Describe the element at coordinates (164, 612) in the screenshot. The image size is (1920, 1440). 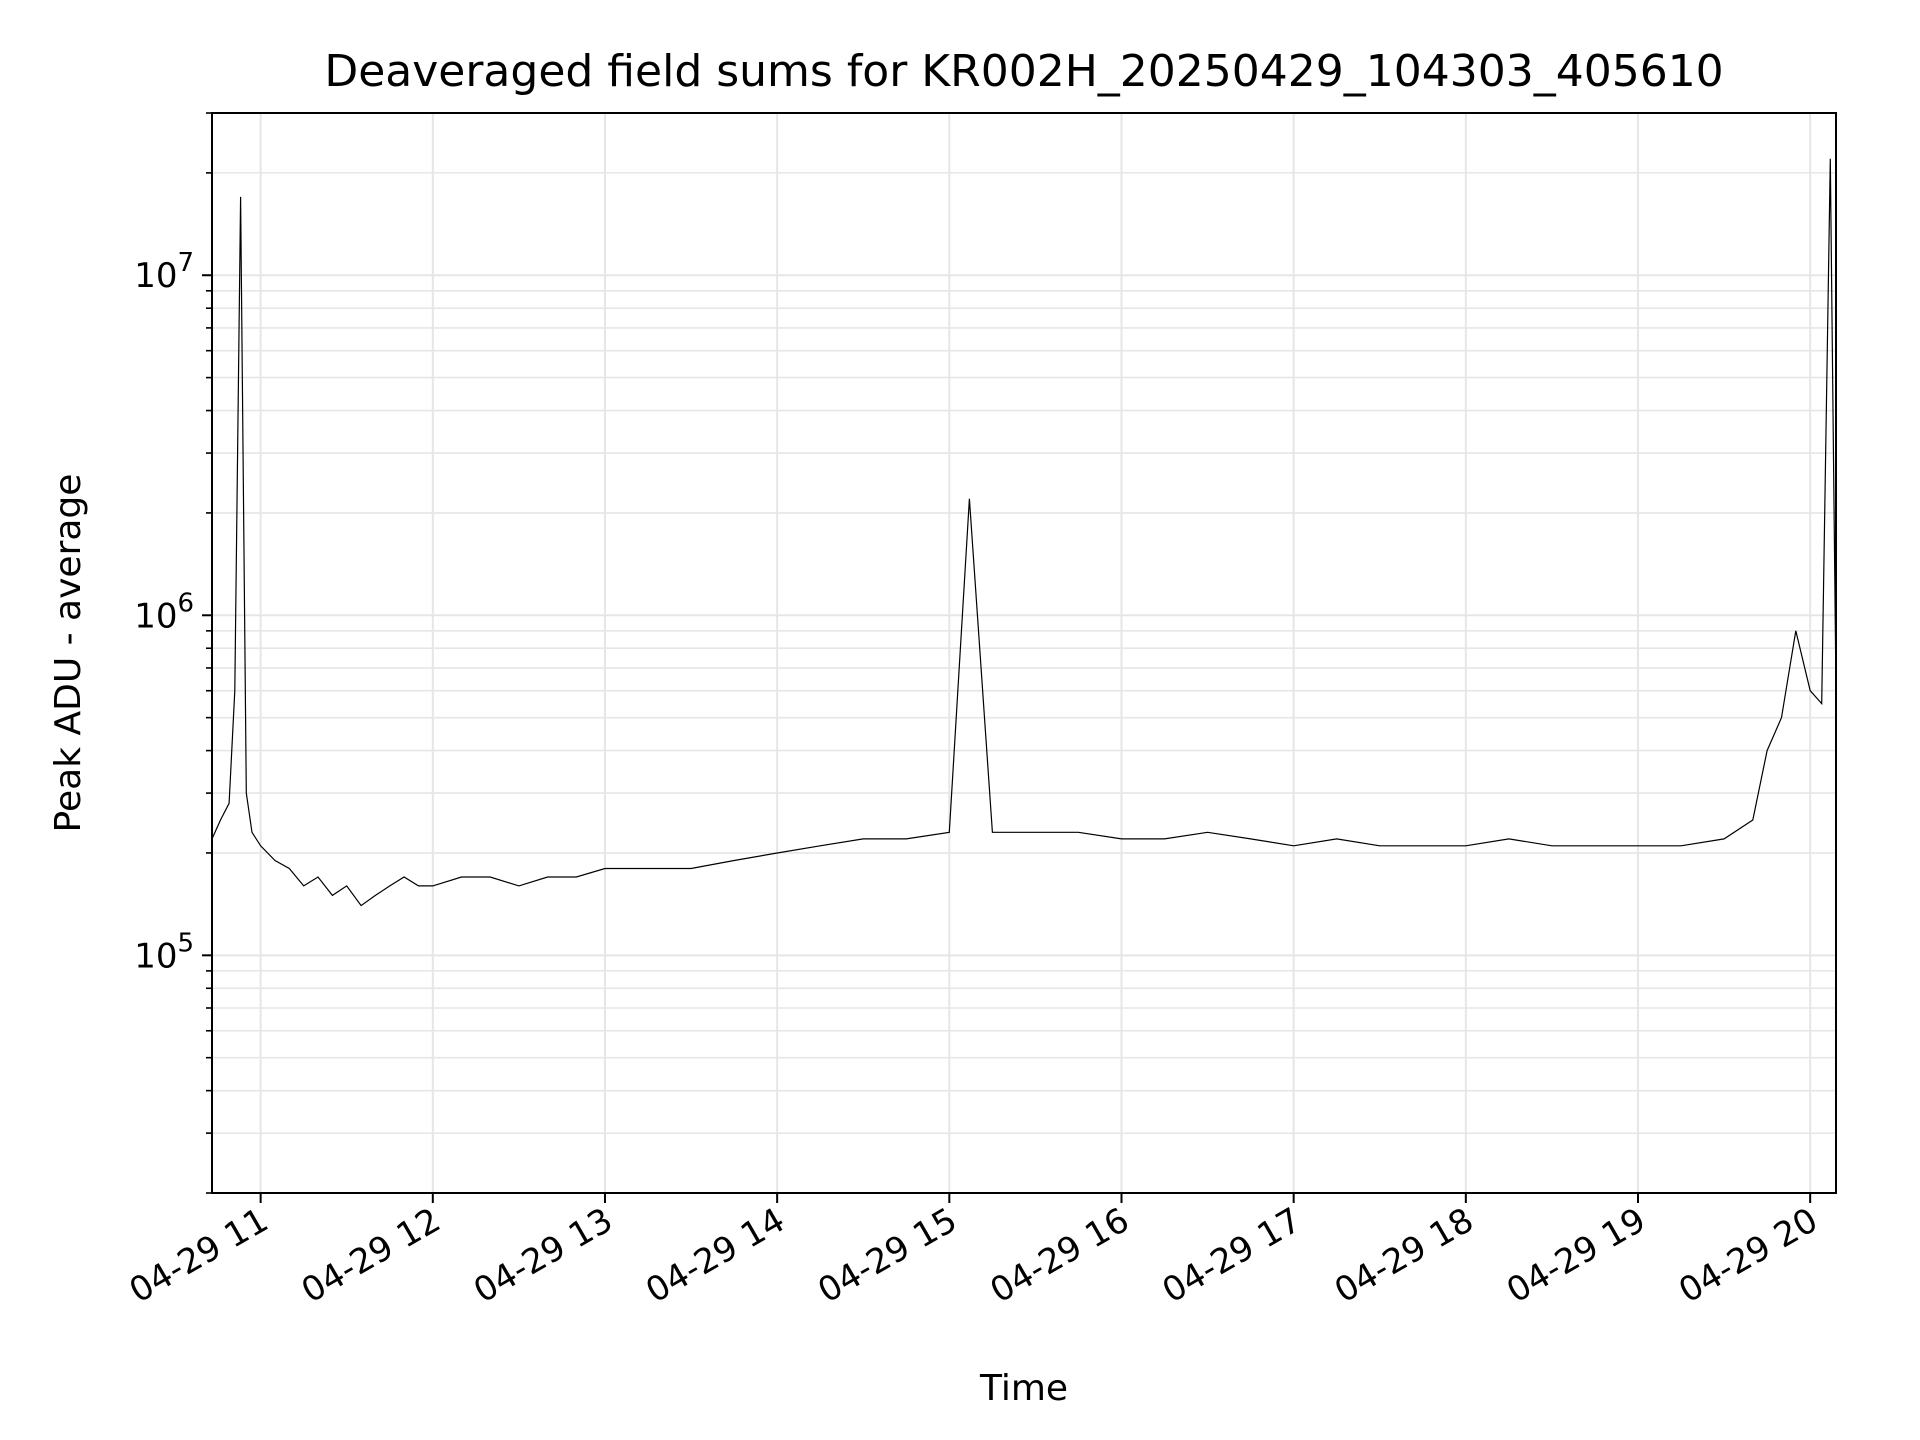
I see `y-tick-label: 10⁶` at that location.